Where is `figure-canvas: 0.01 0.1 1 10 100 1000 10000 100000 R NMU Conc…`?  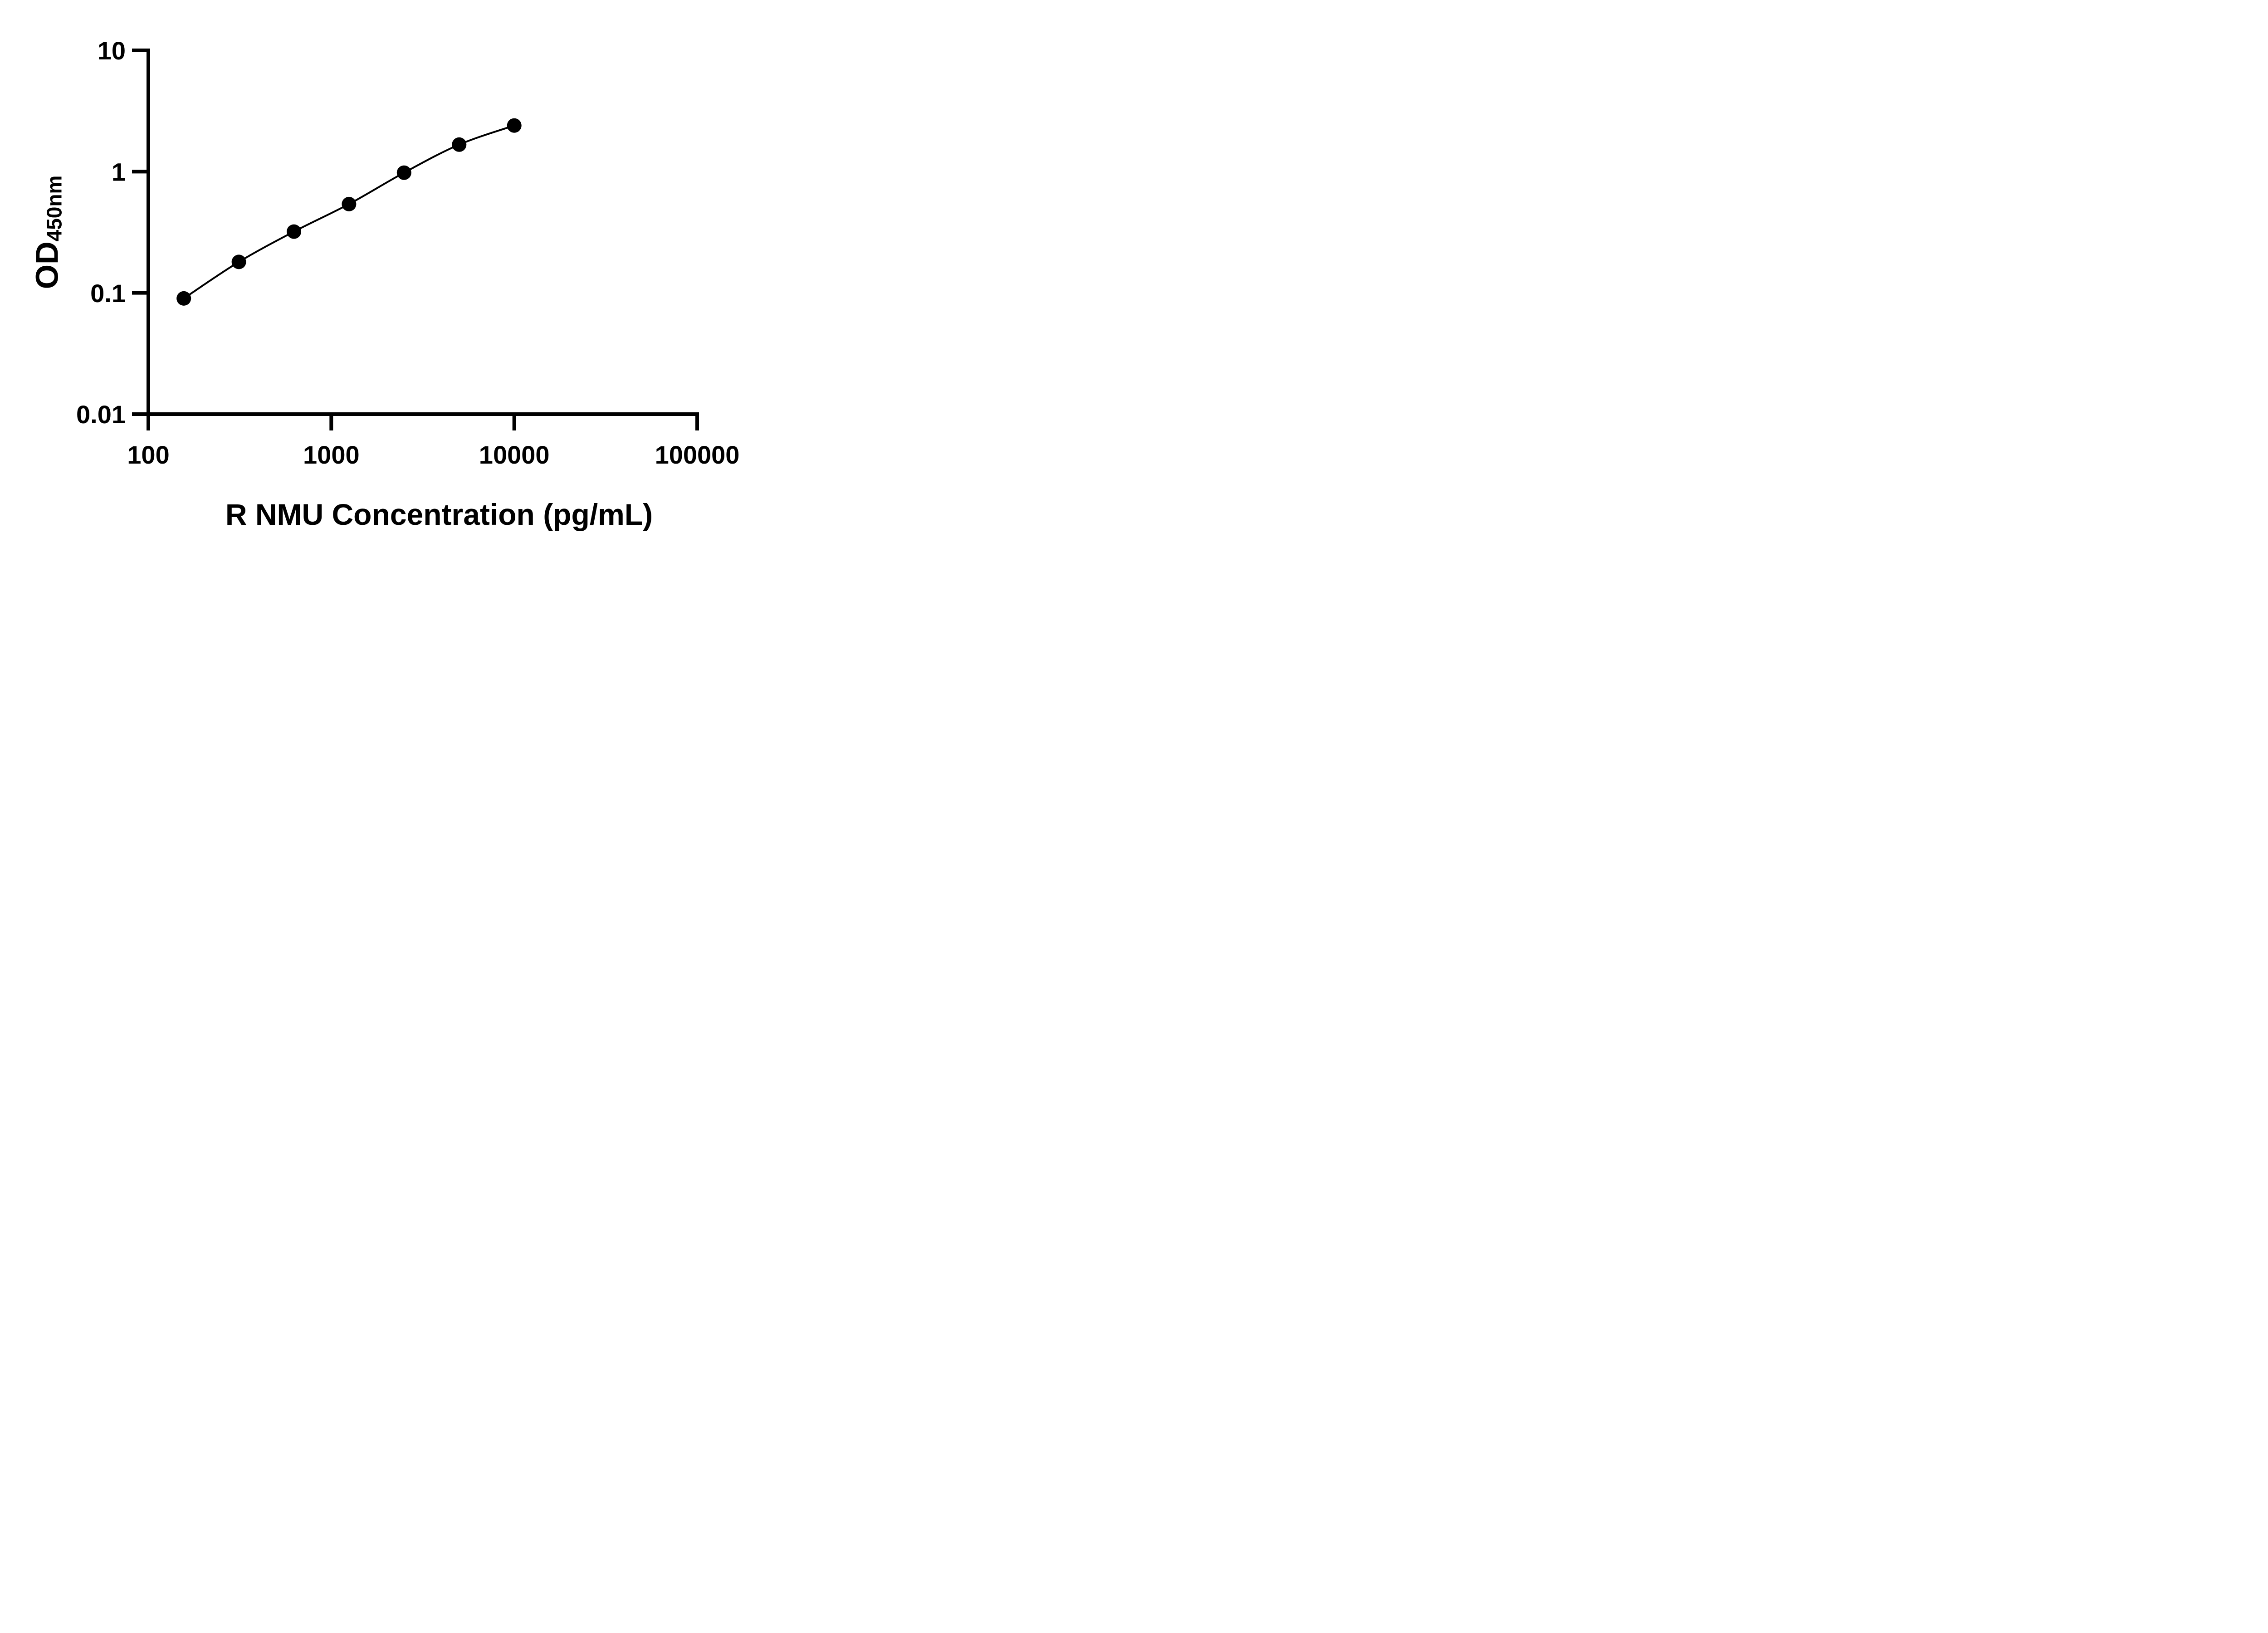
figure-canvas: 0.01 0.1 1 10 100 1000 10000 100000 R NMU Conc… is located at coordinates (388, 272).